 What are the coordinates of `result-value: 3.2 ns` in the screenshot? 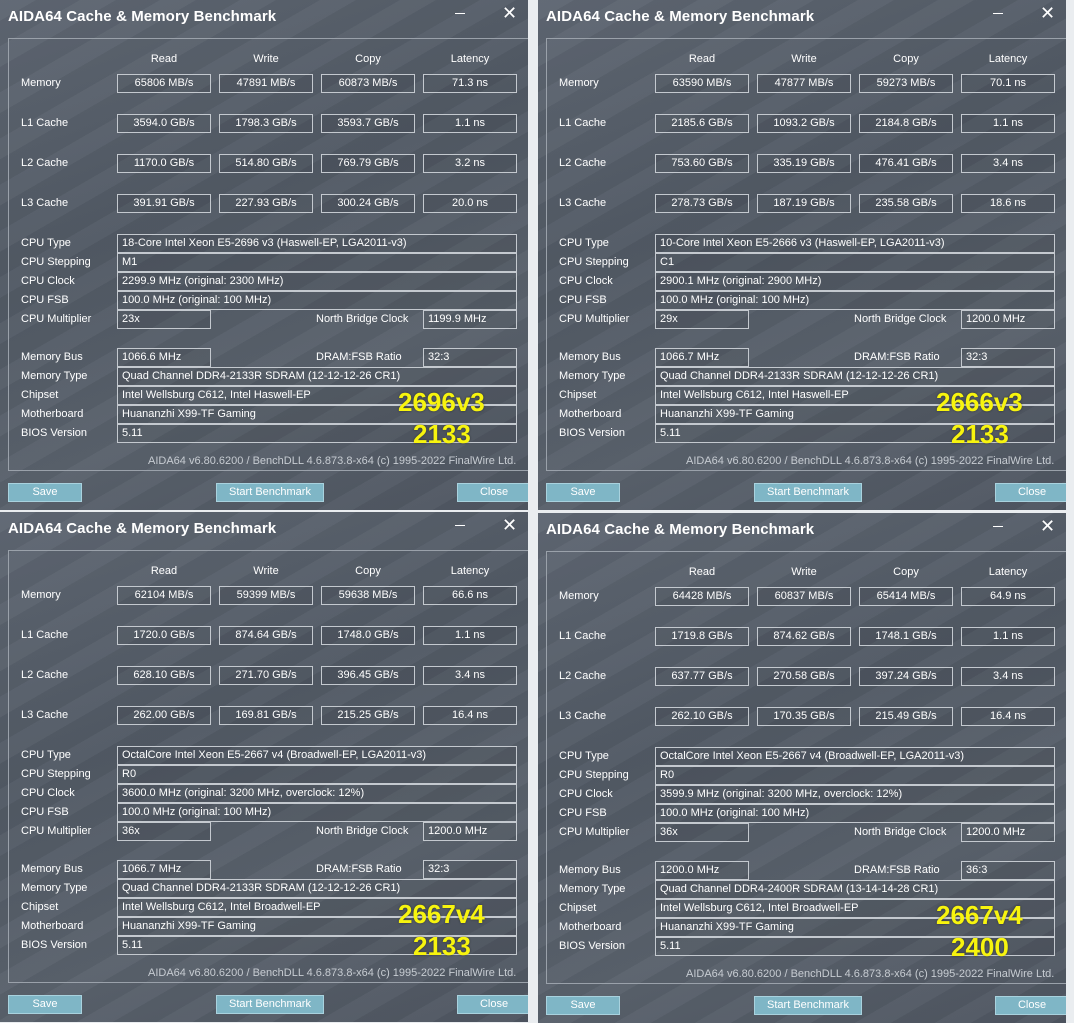 It's located at (470, 163).